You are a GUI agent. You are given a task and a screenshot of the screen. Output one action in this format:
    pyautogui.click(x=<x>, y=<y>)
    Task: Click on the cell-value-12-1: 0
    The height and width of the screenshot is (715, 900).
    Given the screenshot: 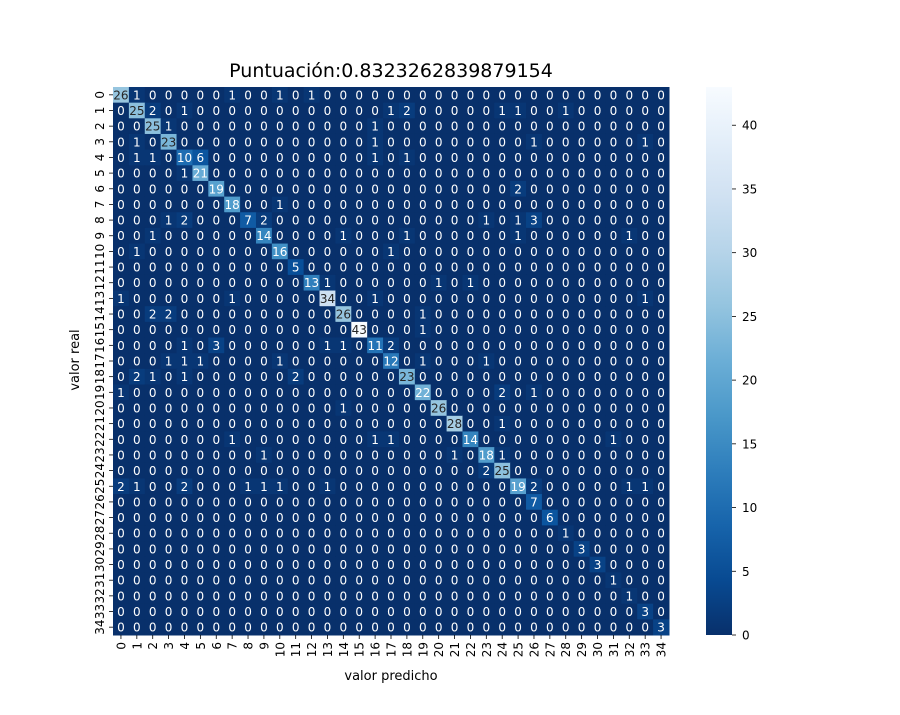 What is the action you would take?
    pyautogui.click(x=137, y=283)
    